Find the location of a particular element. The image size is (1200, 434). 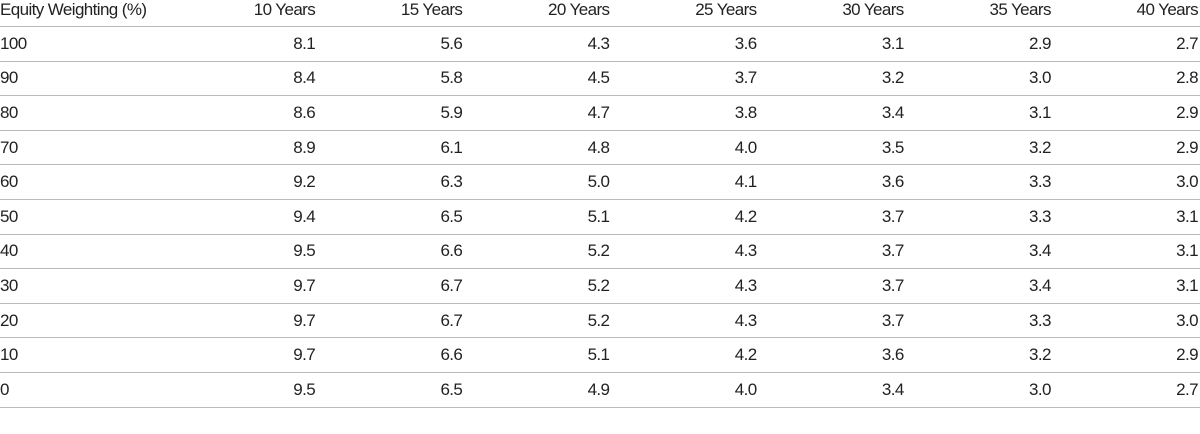

row-label: 60 is located at coordinates (85, 182).